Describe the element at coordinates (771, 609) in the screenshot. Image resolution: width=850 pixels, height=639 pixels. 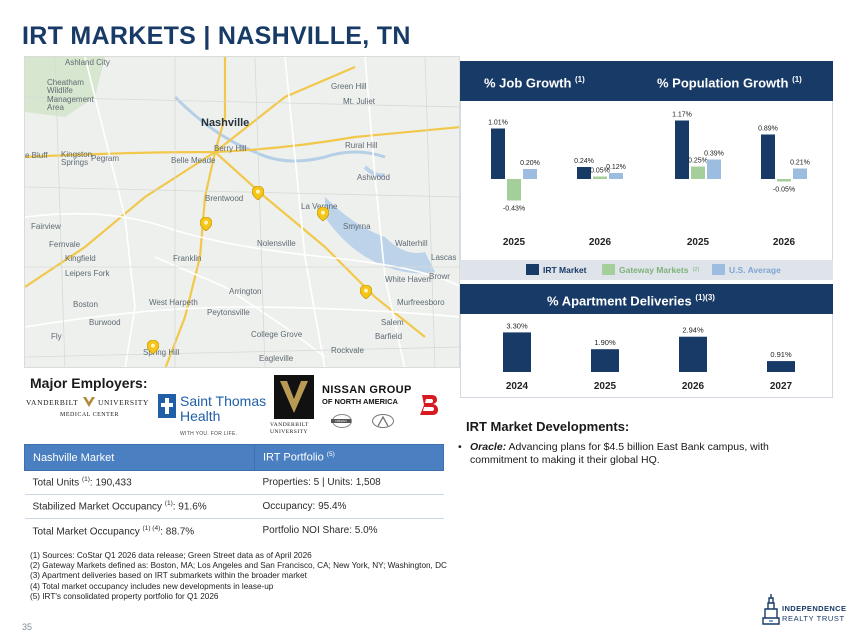
I see `independence-hall-icon` at that location.